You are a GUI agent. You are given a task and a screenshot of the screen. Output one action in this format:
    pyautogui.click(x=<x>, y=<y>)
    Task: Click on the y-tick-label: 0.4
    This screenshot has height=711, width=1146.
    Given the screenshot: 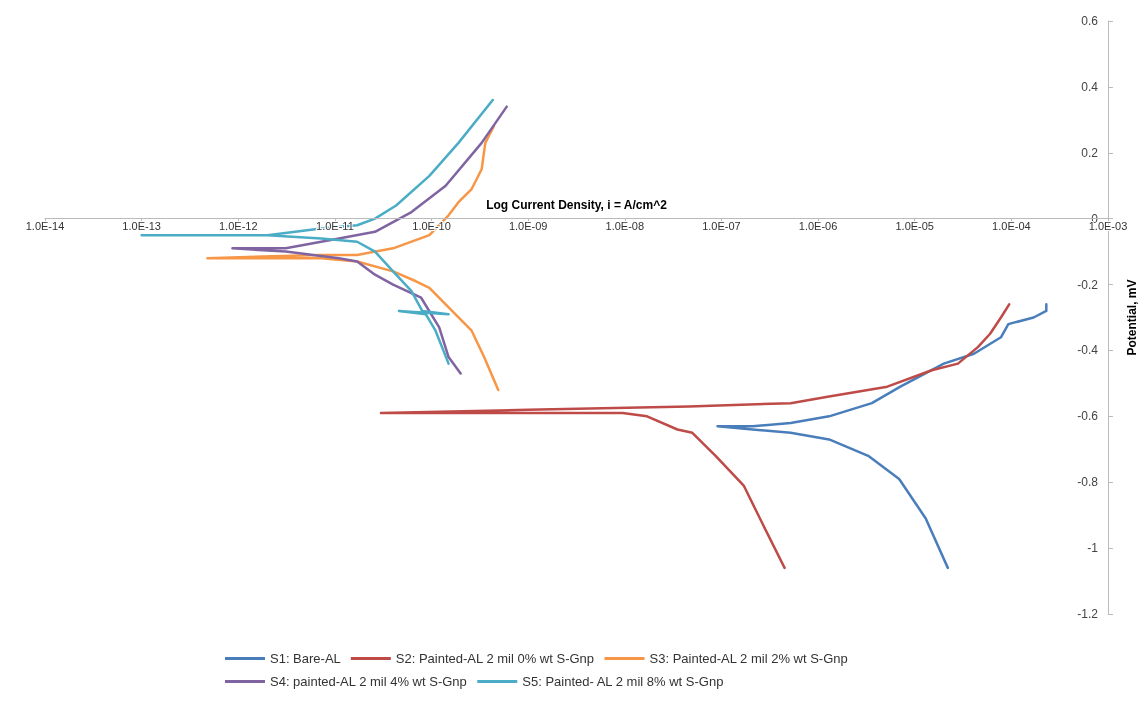 What is the action you would take?
    pyautogui.click(x=1090, y=86)
    